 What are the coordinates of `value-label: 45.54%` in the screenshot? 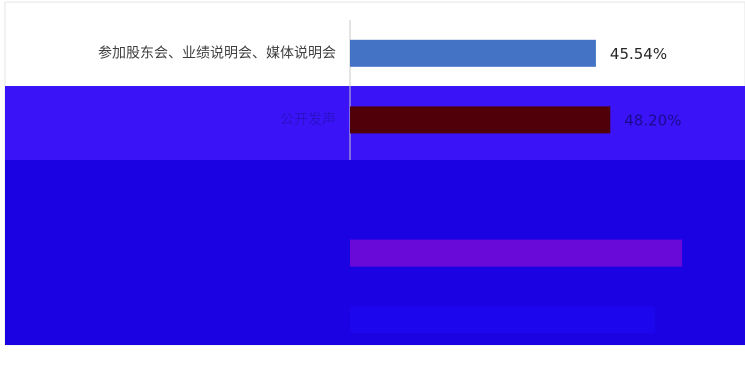 It's located at (638, 54).